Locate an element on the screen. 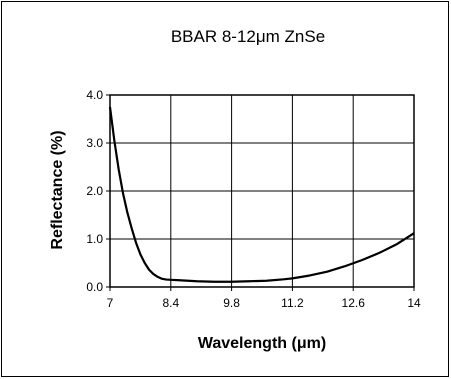  x-tick-label: 12.6 is located at coordinates (354, 303).